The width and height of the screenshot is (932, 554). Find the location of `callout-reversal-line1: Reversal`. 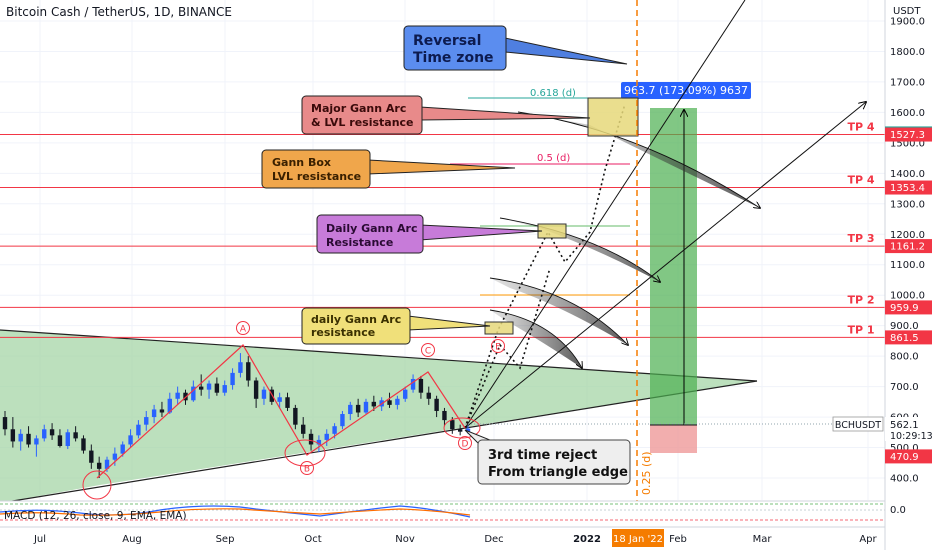

callout-reversal-line1: Reversal is located at coordinates (447, 41).